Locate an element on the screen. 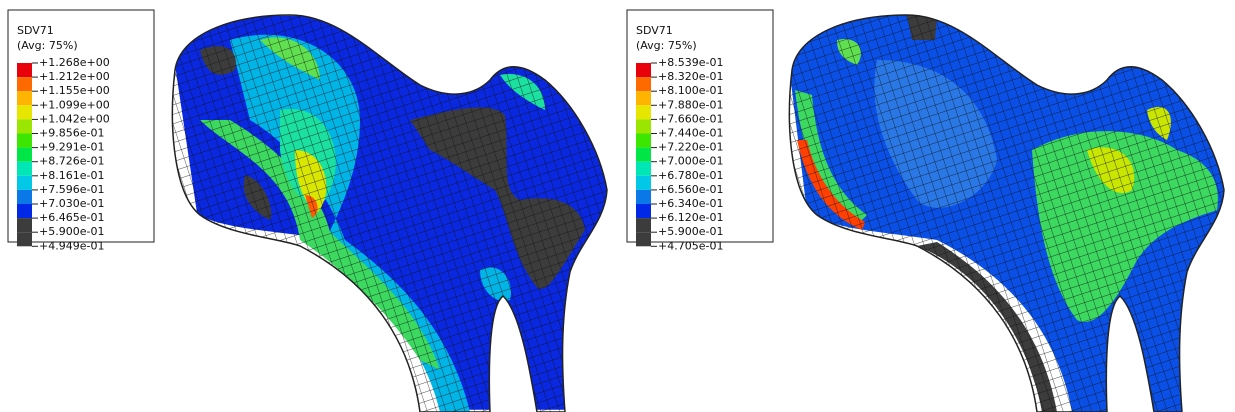  legend-level-label: +7.660e-01 is located at coordinates (690, 118).